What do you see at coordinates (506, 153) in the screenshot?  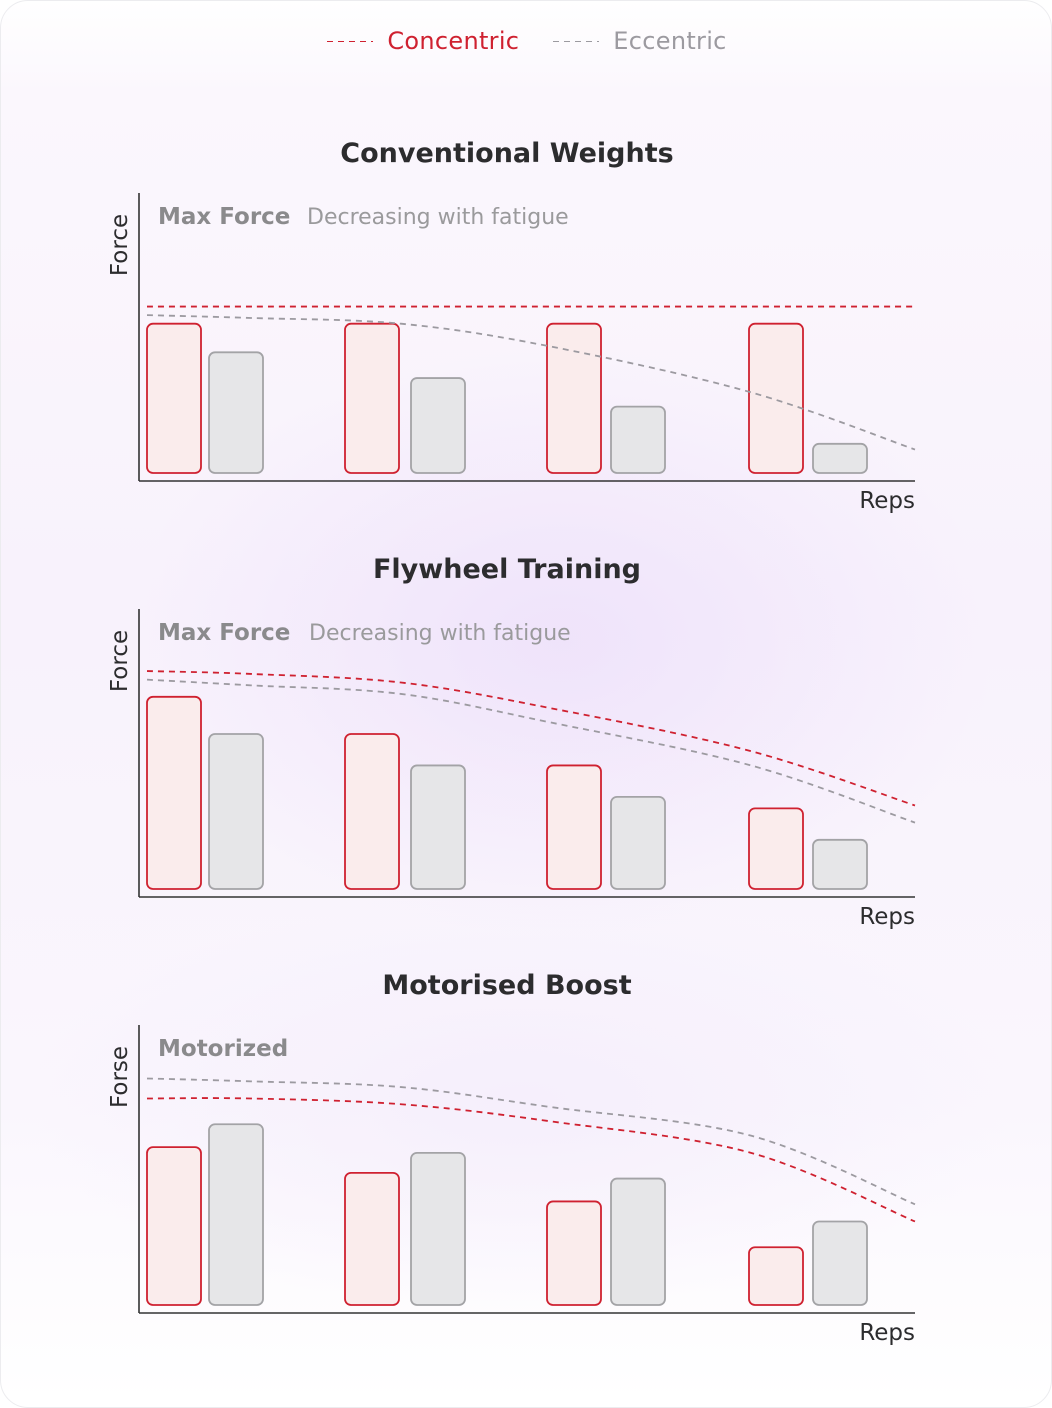 I see `chart-title: Conventional Weights` at bounding box center [506, 153].